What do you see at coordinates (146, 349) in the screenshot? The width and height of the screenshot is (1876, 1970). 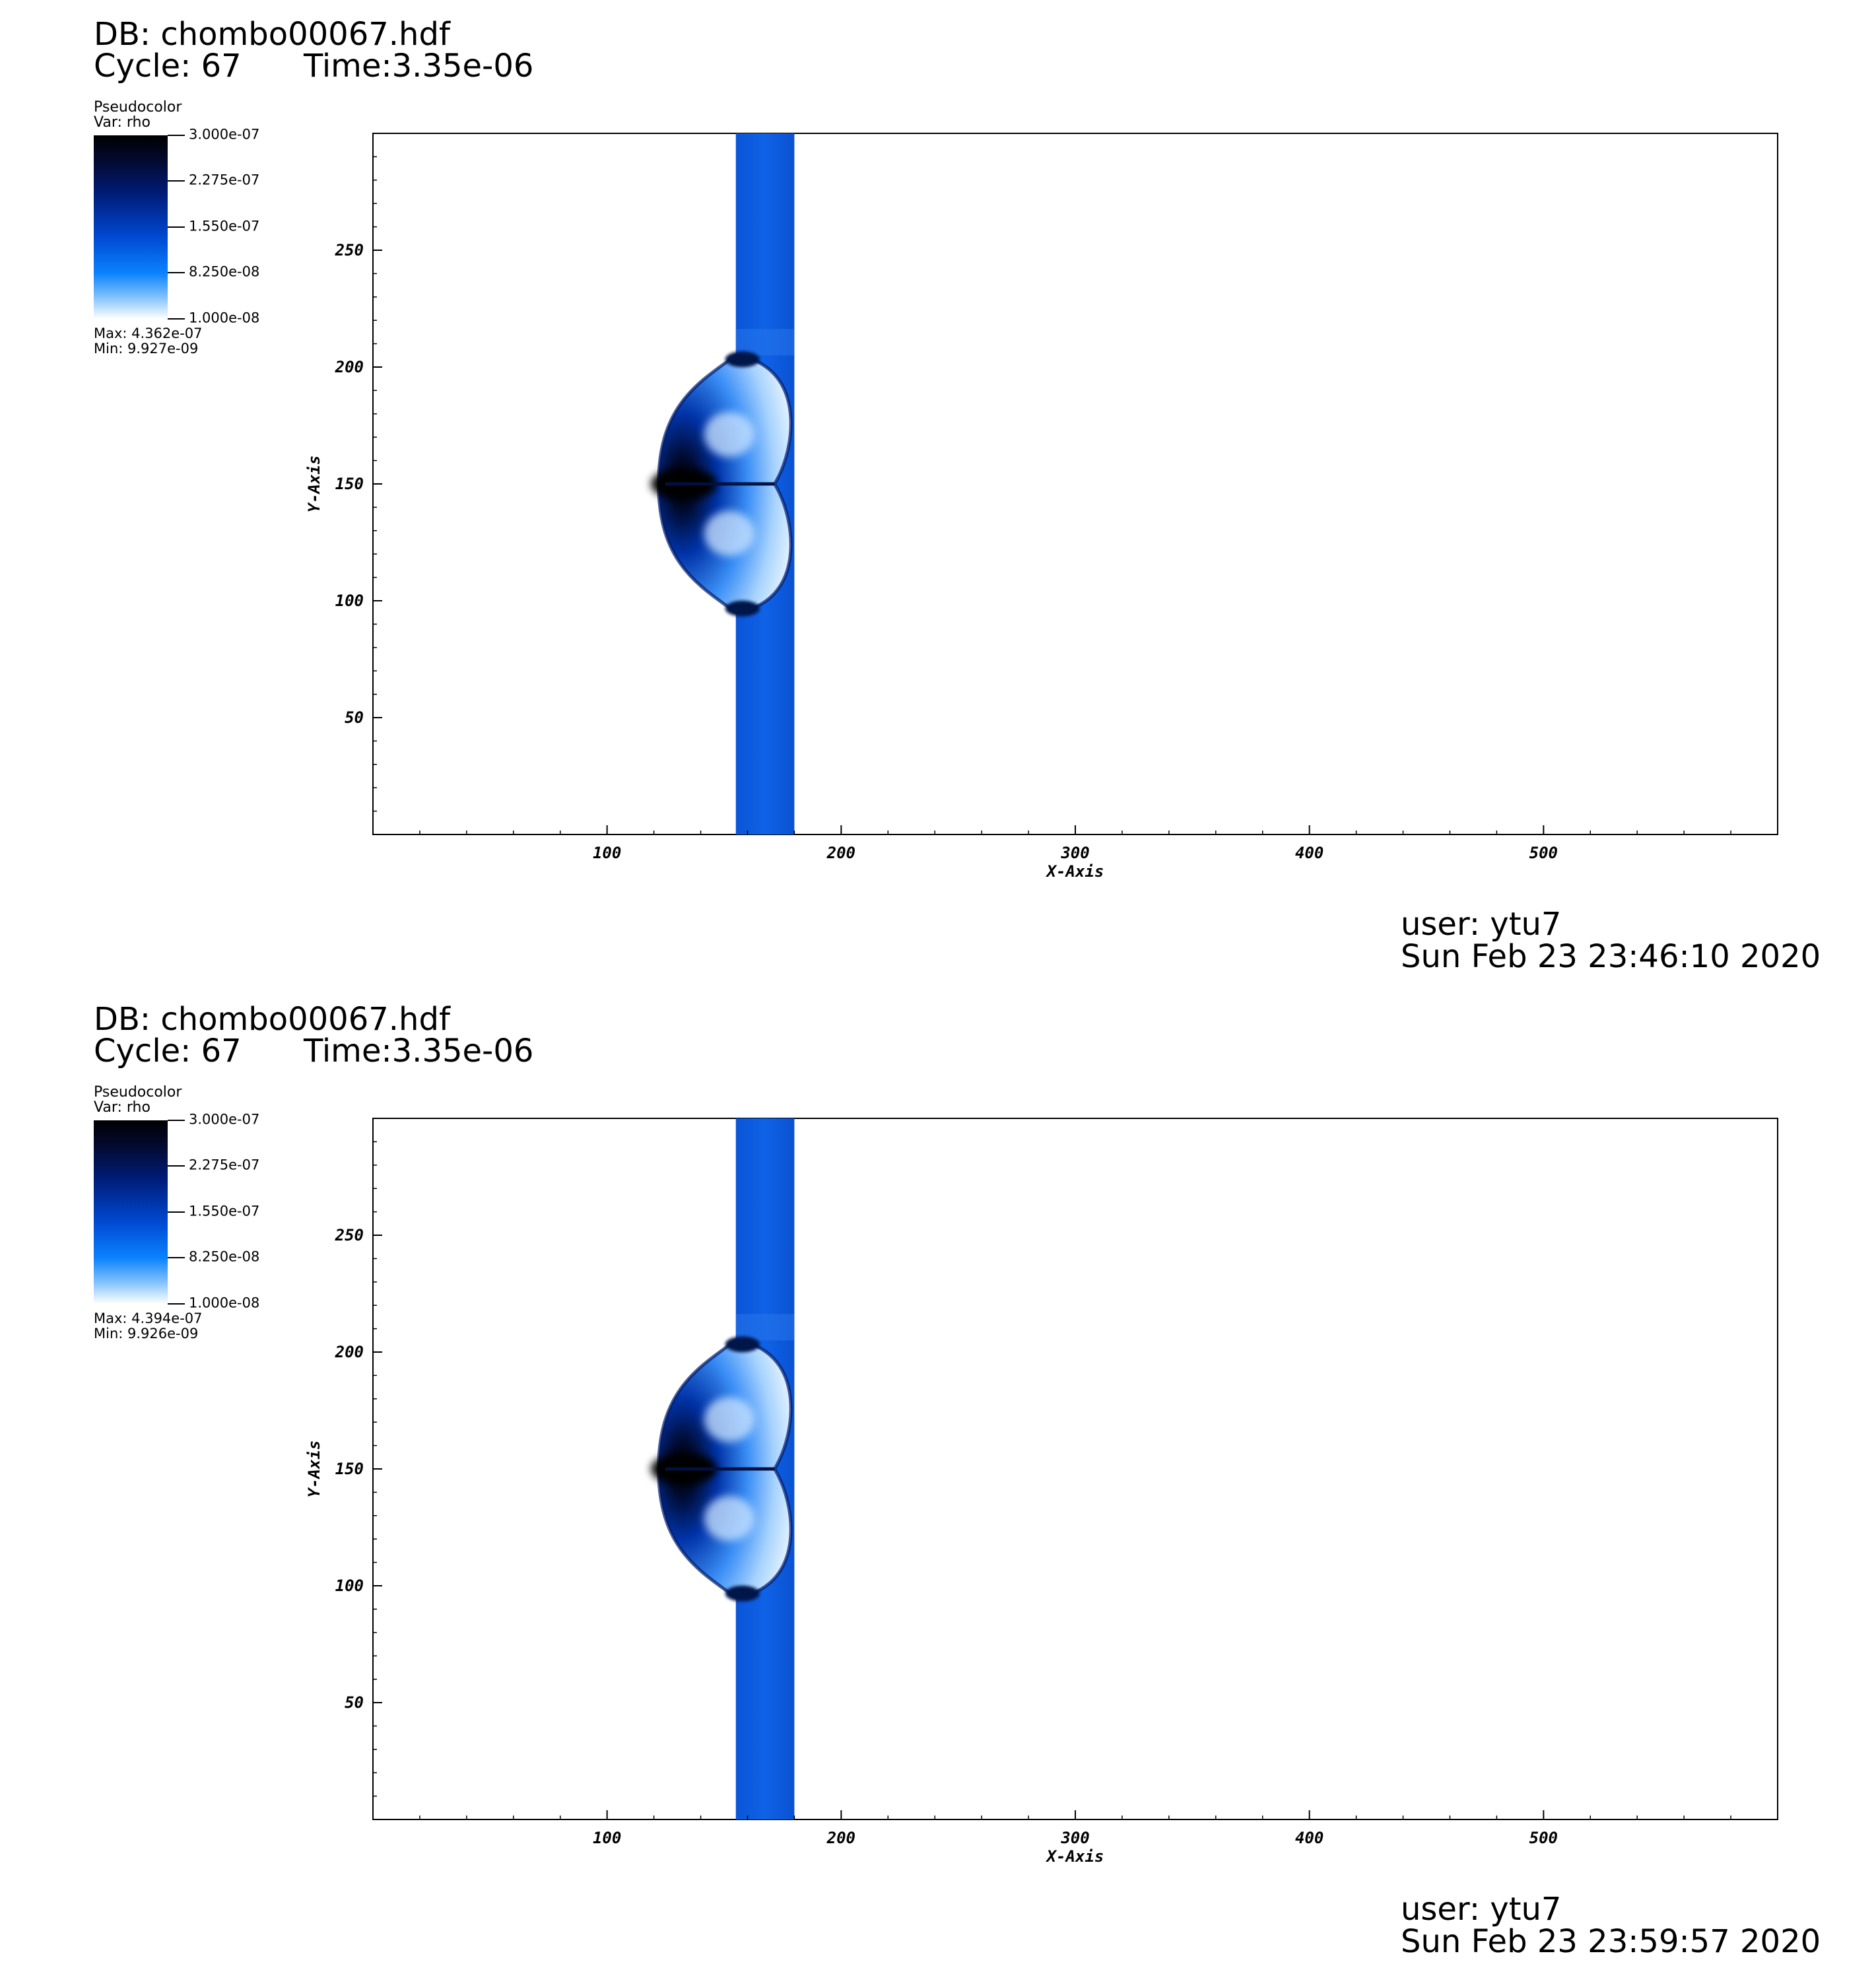 I see `legend-min-label: Min: 9.927e-09` at bounding box center [146, 349].